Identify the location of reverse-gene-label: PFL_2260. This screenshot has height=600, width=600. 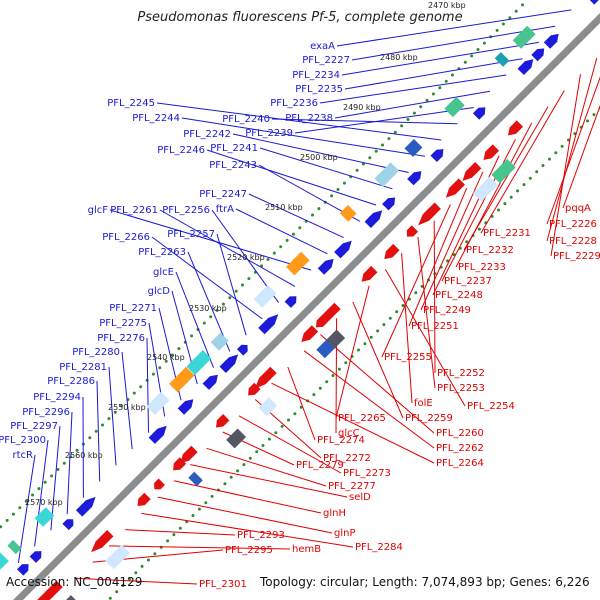
(460, 433).